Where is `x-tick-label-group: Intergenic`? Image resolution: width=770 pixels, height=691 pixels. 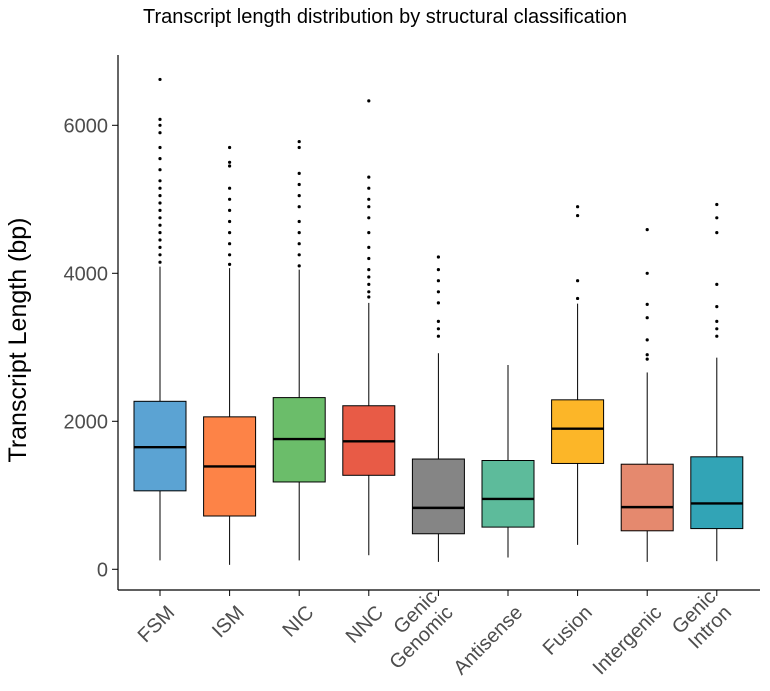
x-tick-label-group: Intergenic is located at coordinates (628, 641).